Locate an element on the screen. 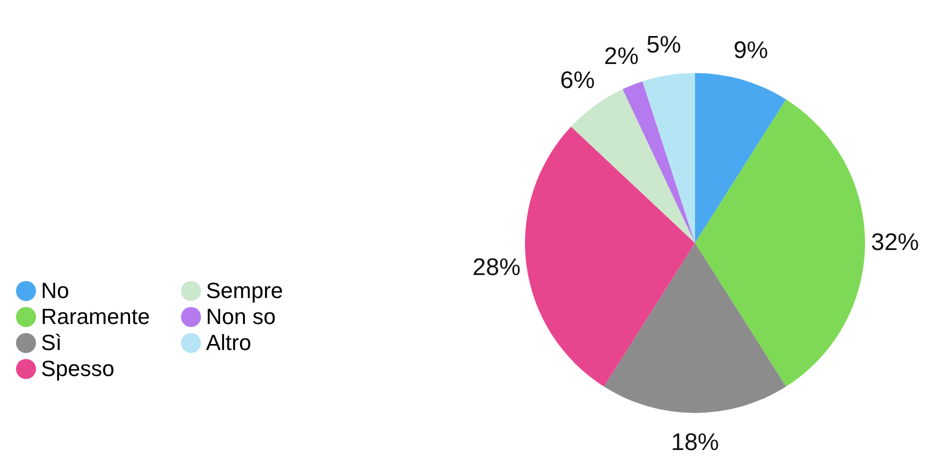  data-label: 28% is located at coordinates (496, 268).